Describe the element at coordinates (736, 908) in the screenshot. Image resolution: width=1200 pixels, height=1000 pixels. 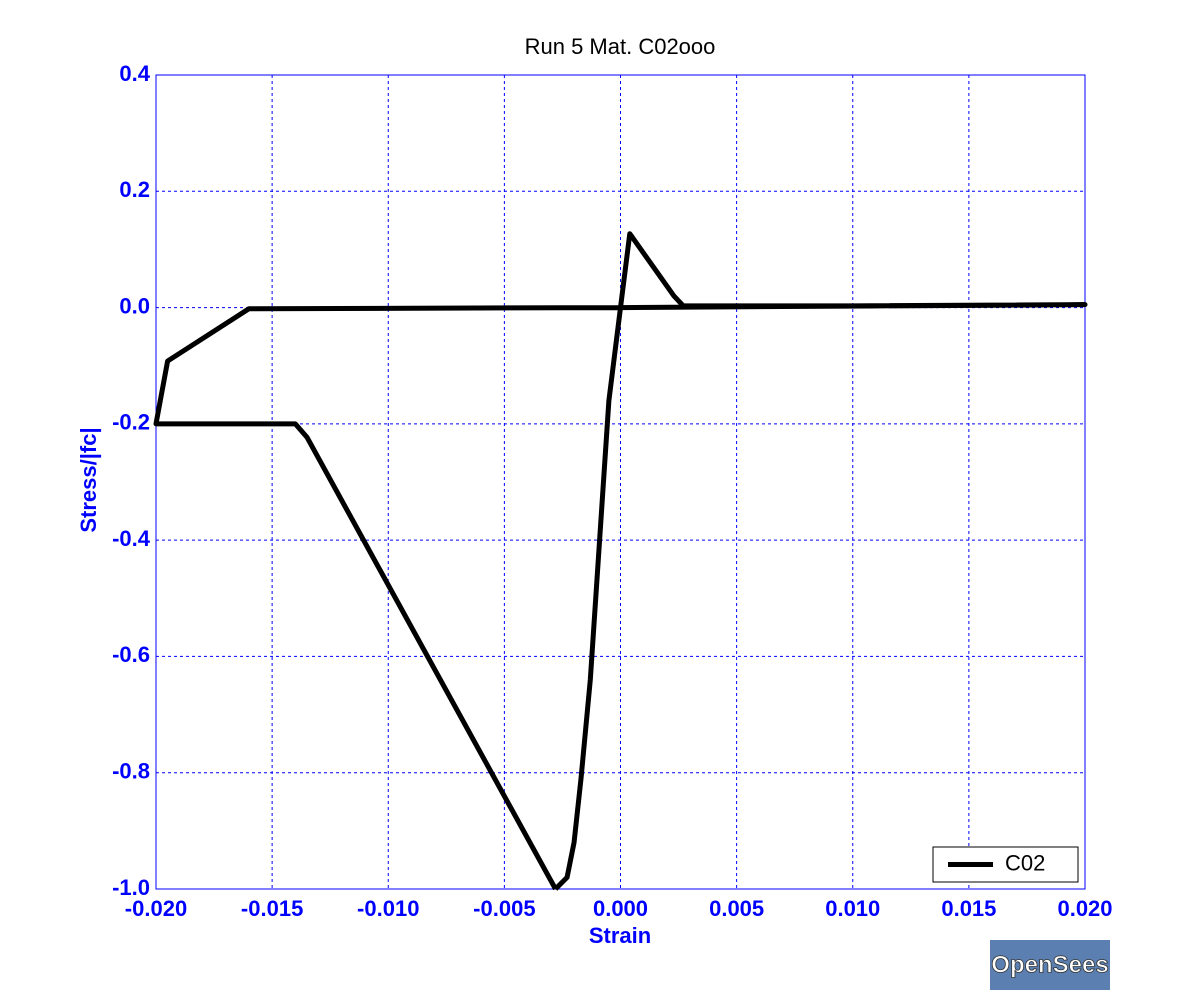
I see `x-tick-label: 0.005` at that location.